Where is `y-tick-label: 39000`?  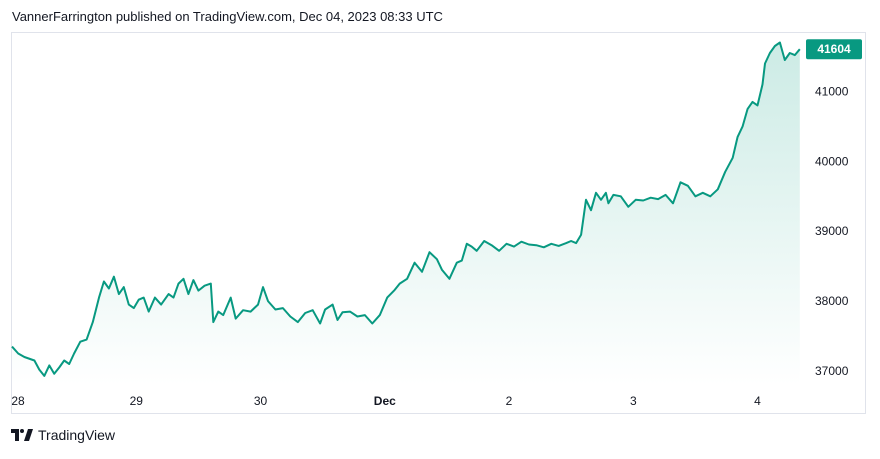 y-tick-label: 39000 is located at coordinates (832, 231).